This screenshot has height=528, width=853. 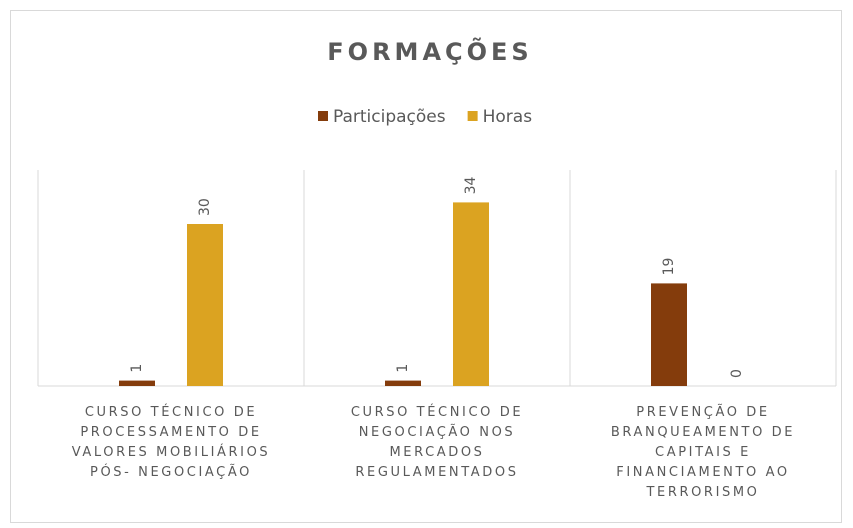 I want to click on data-label: 30, so click(x=205, y=207).